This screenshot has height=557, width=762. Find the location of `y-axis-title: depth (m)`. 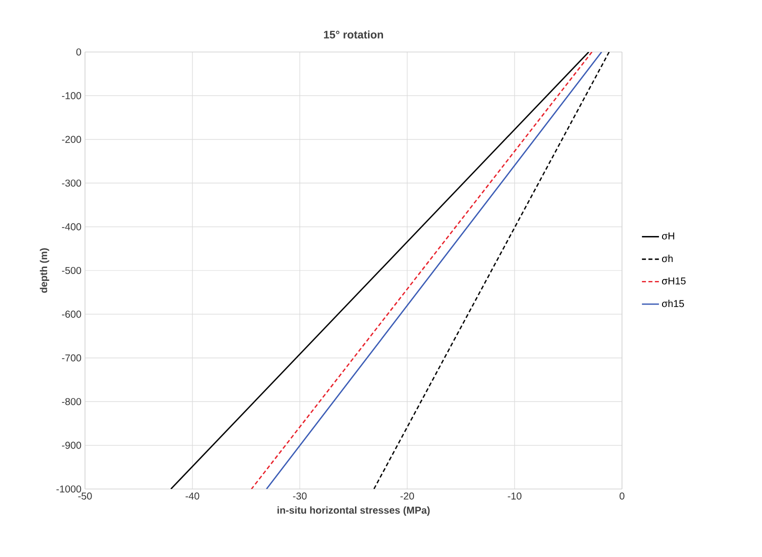

y-axis-title: depth (m) is located at coordinates (45, 270).